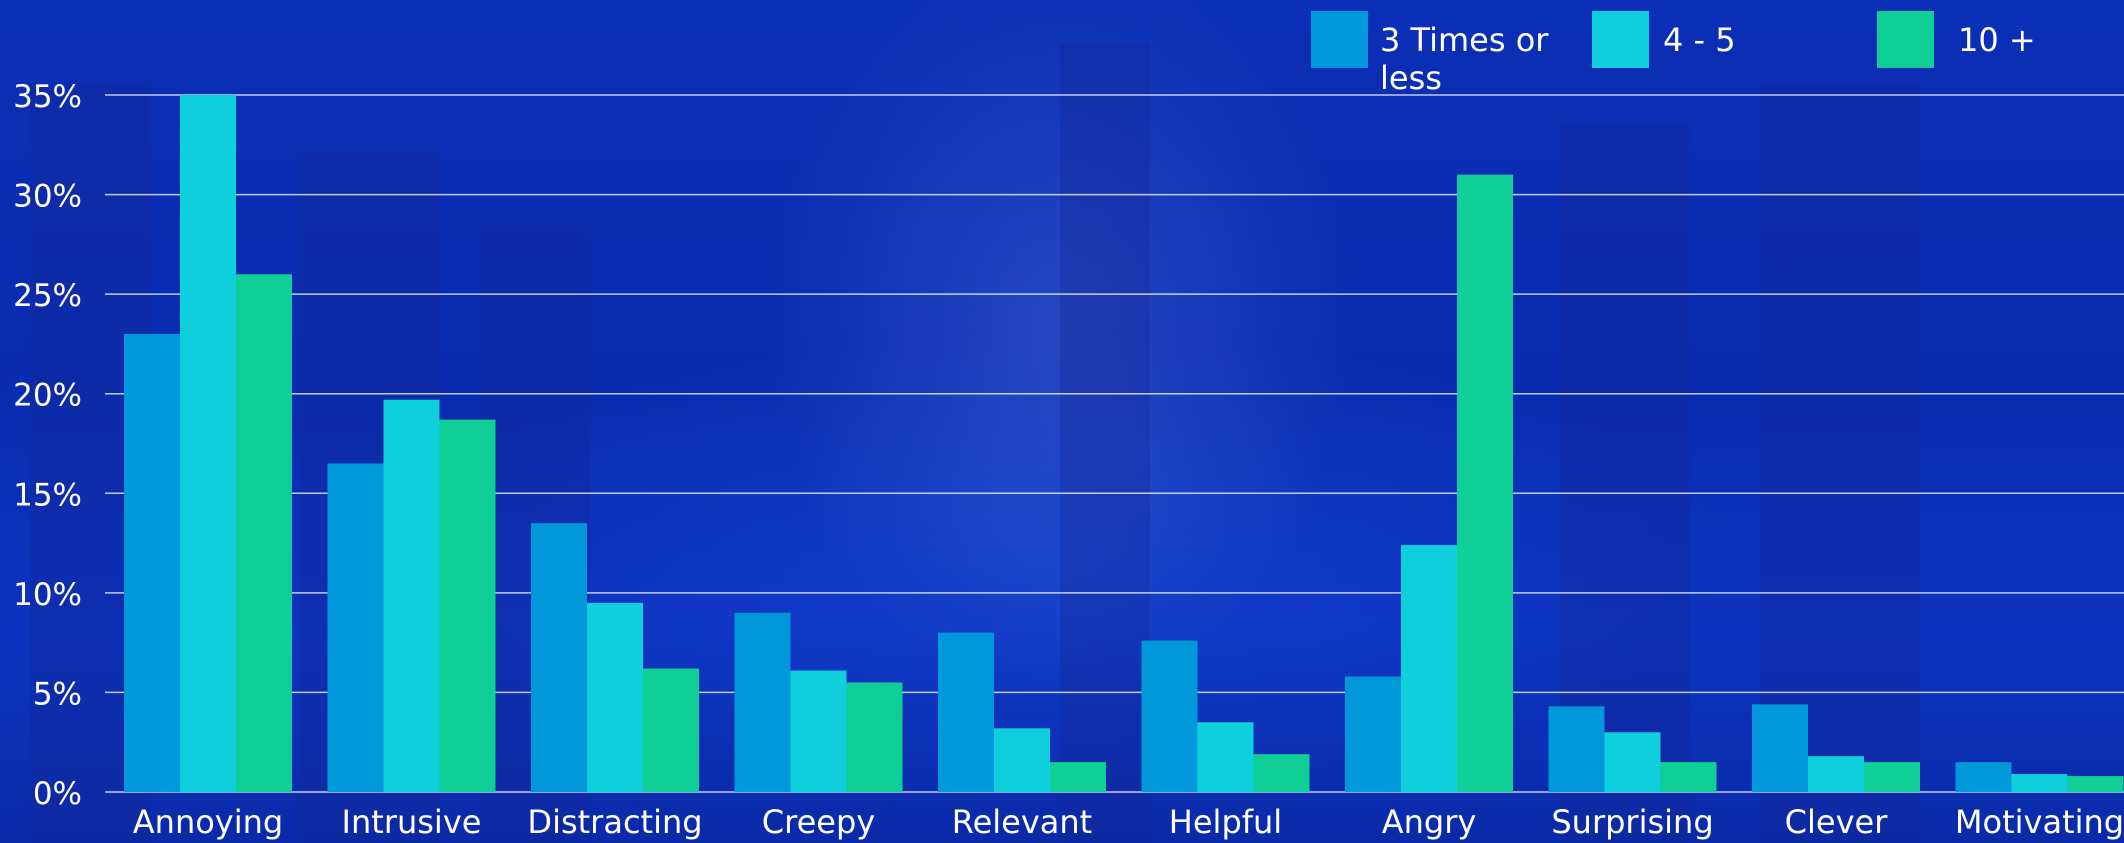  What do you see at coordinates (47, 197) in the screenshot?
I see `y-tick-label: 30%` at bounding box center [47, 197].